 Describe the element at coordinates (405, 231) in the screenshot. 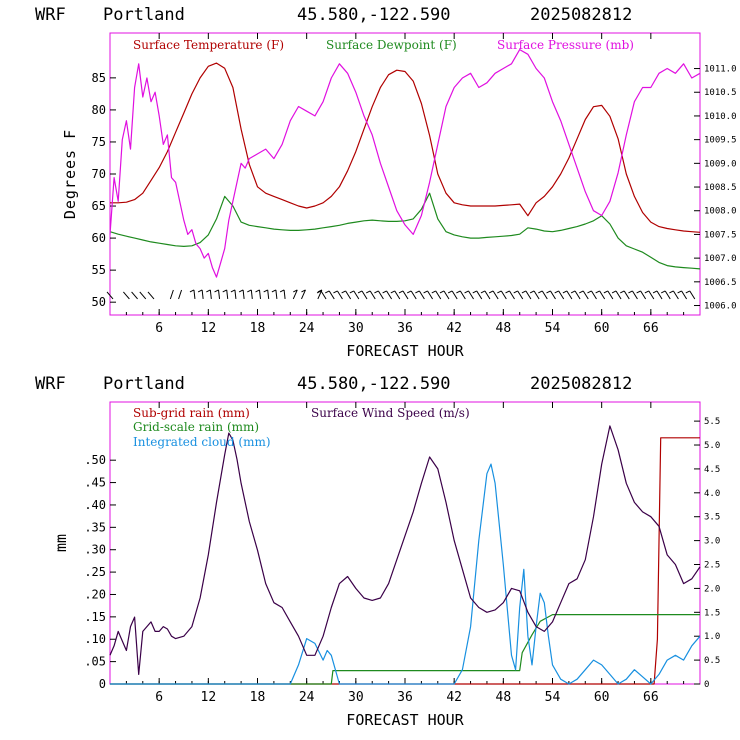

I see `dewpoint-line` at that location.